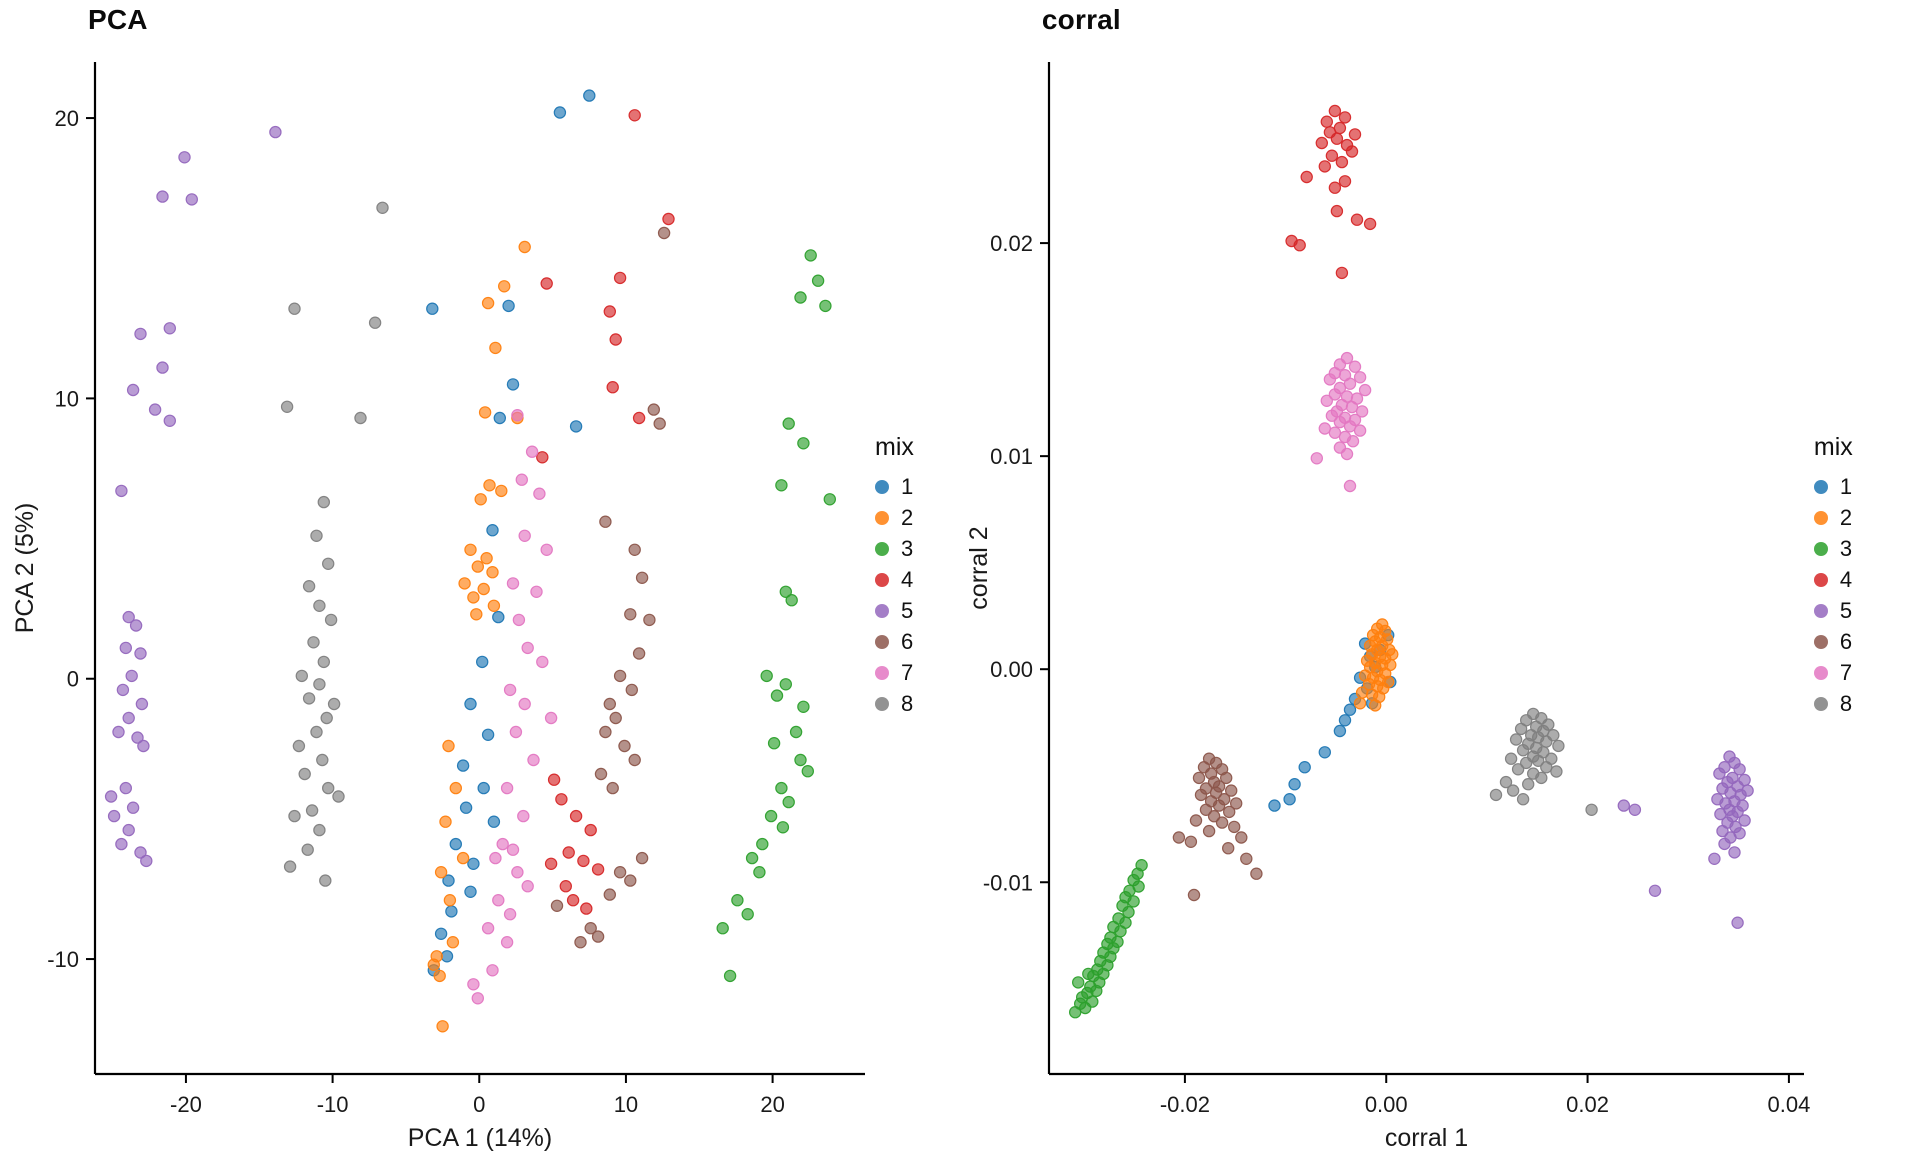  I want to click on y-tick-label: 0.00, so click(1011, 669).